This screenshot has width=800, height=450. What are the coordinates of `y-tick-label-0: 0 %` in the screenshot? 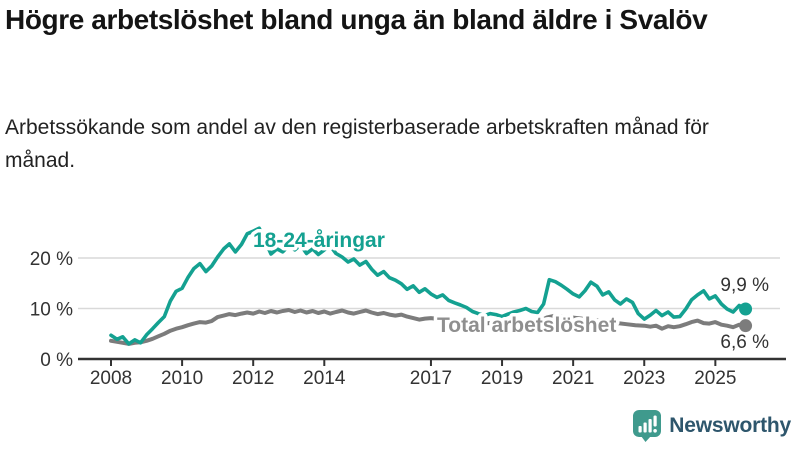 It's located at (56, 360).